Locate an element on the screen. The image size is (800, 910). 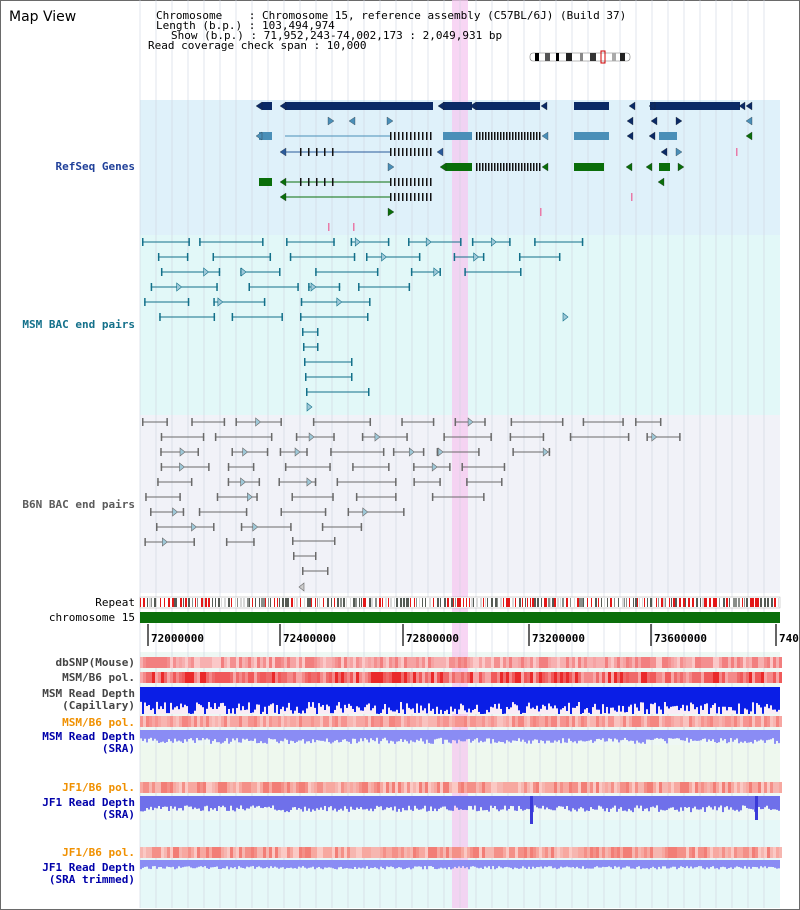
track-label-msm-b6-pol2: MSM/B6 pol. is located at coordinates (98, 722).